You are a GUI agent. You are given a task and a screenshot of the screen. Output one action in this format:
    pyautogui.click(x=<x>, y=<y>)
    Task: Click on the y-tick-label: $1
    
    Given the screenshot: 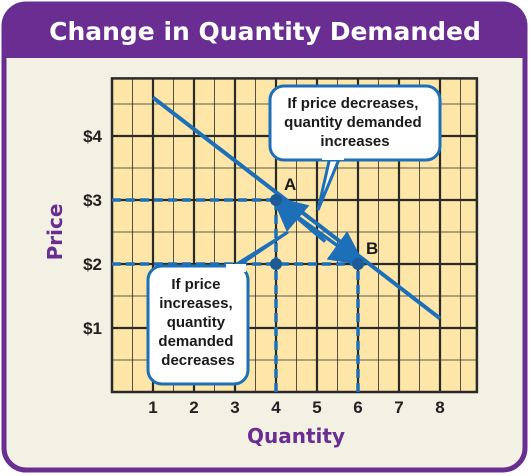 What is the action you would take?
    pyautogui.click(x=92, y=328)
    